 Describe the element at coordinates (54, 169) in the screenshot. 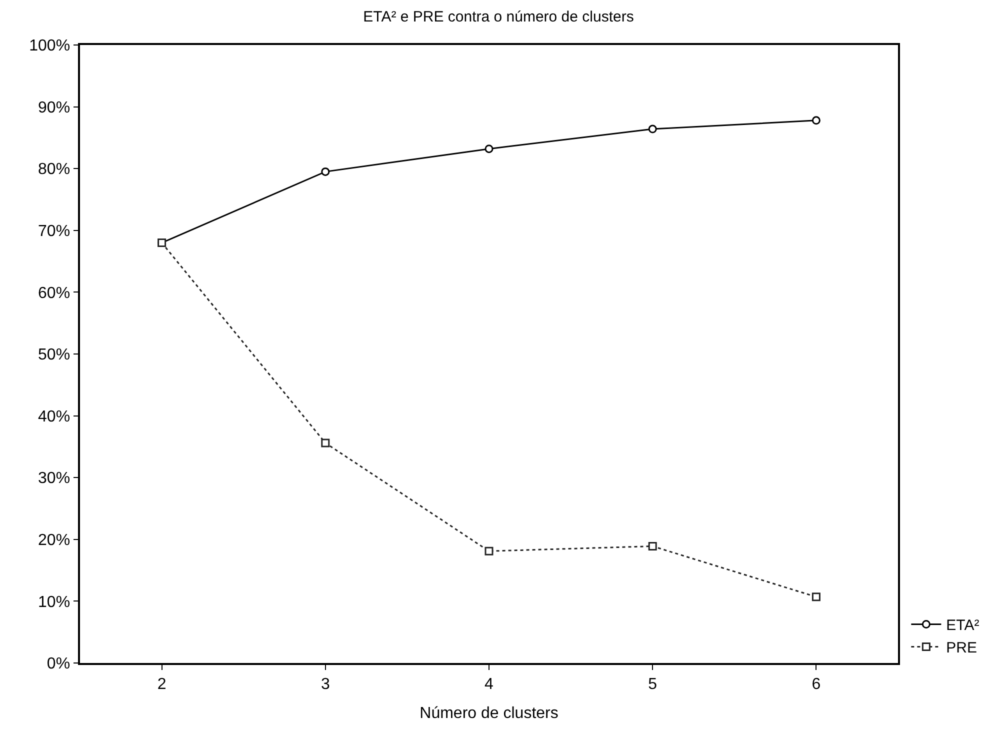

I see `y-tick-label: 80%` at that location.